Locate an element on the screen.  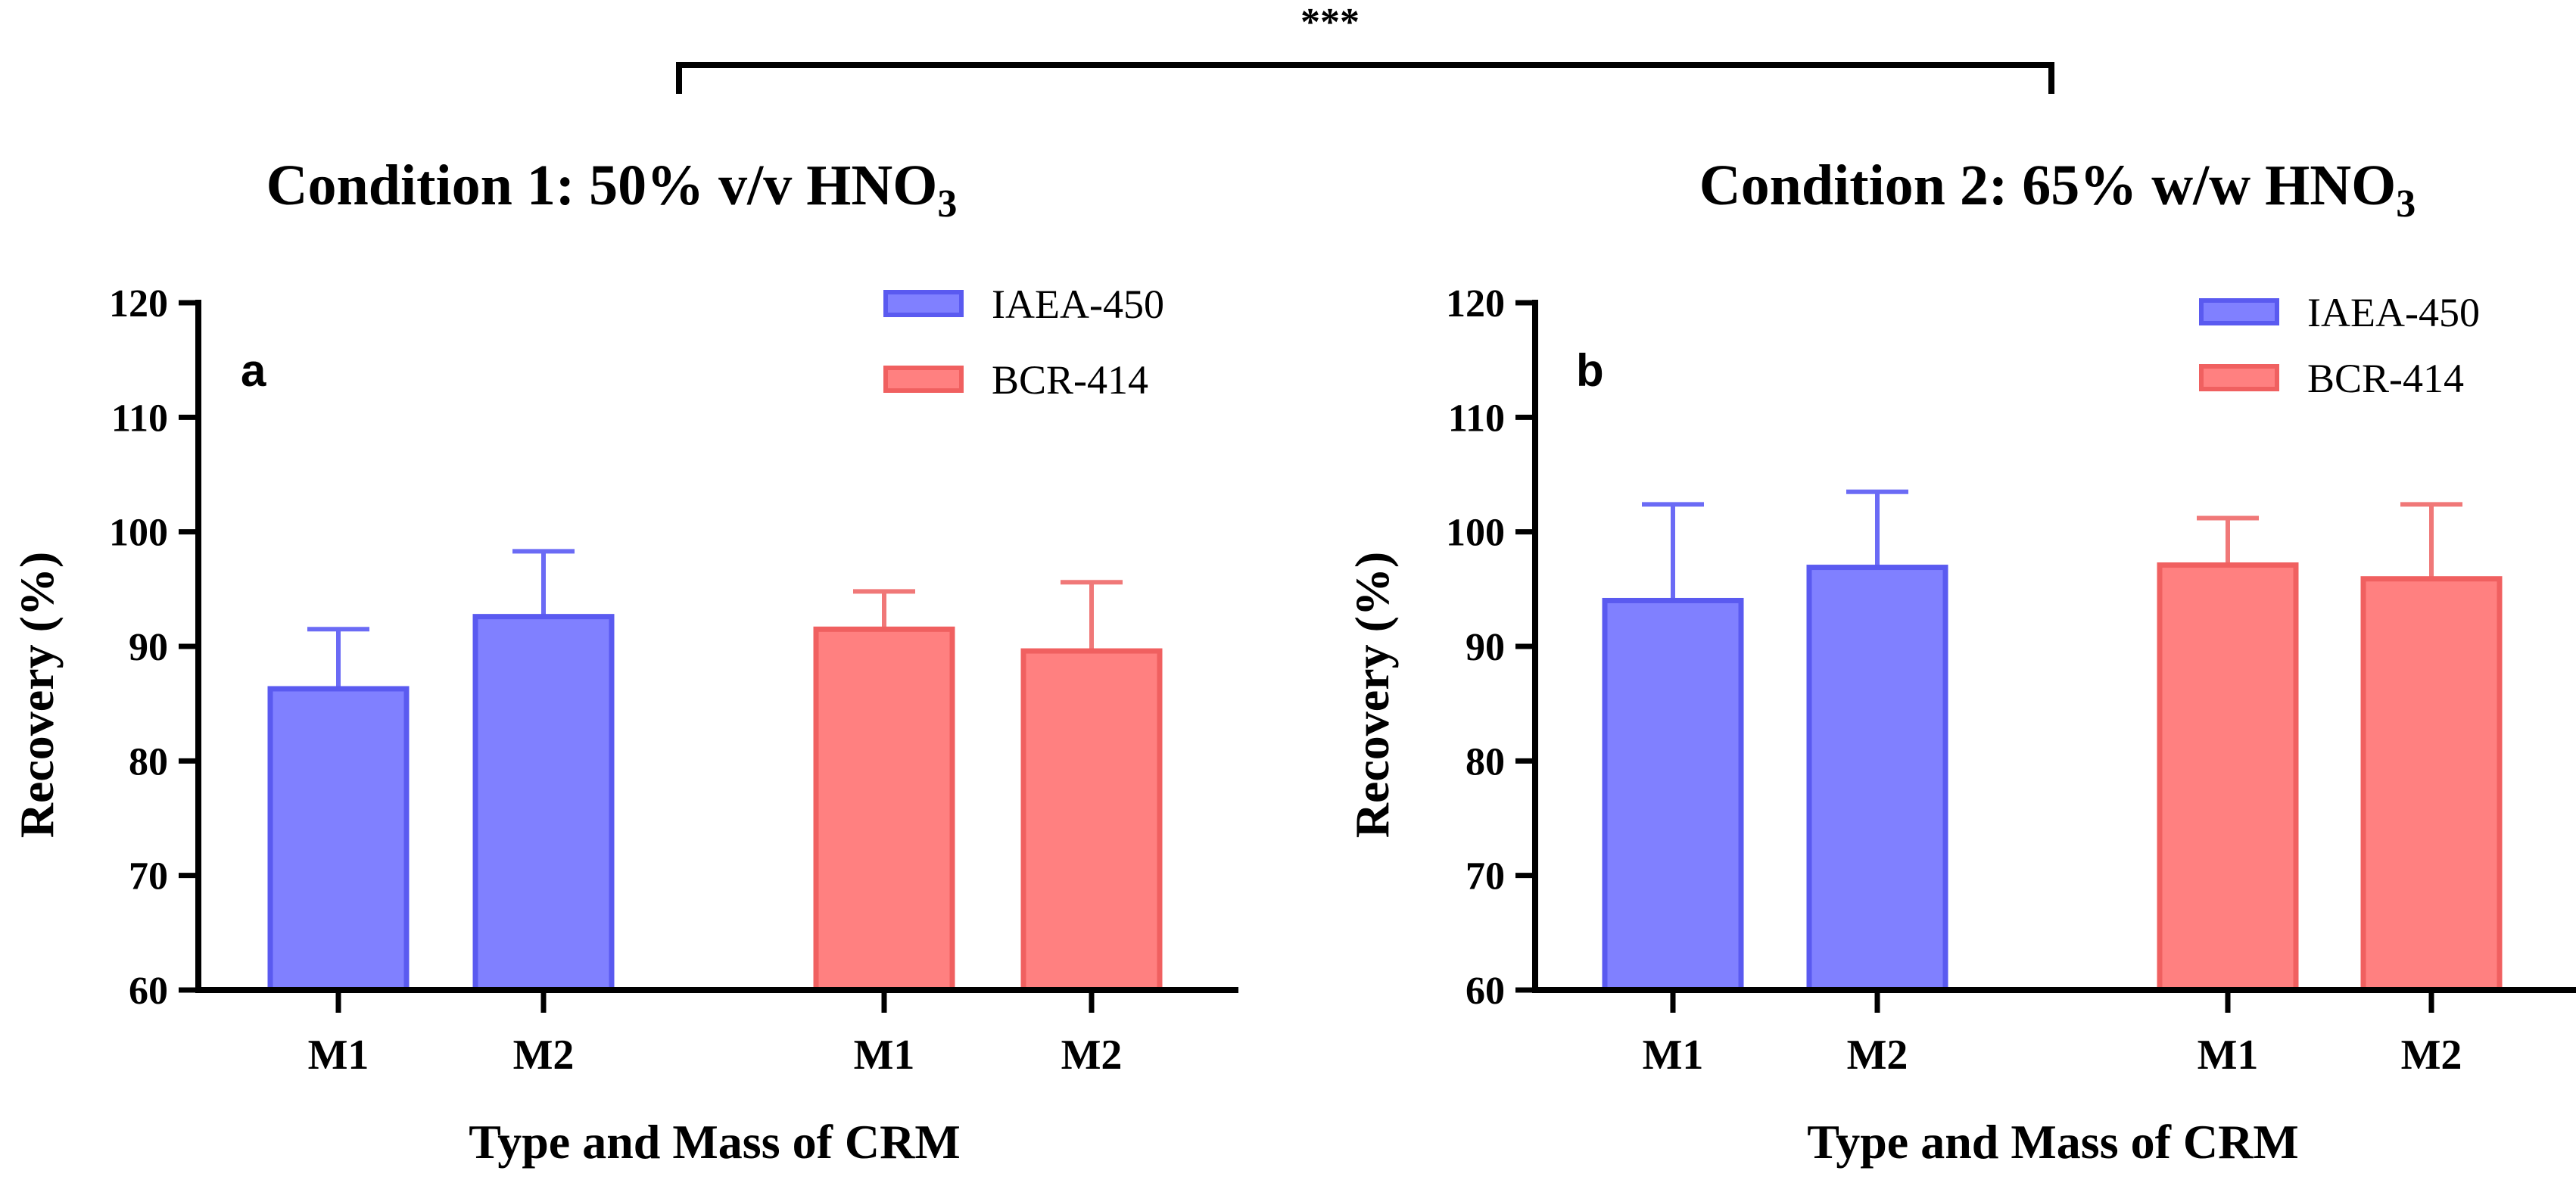
panel-a-x-axis-title: Type and Mass of CRM is located at coordinates (715, 1142).